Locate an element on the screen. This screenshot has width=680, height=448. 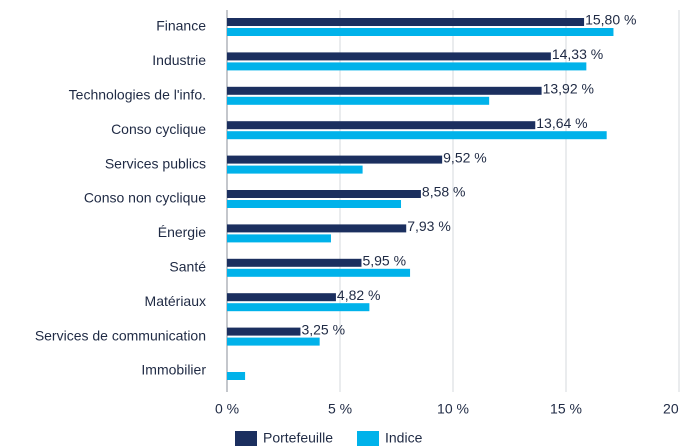
x-tick-label: 0 % is located at coordinates (227, 409).